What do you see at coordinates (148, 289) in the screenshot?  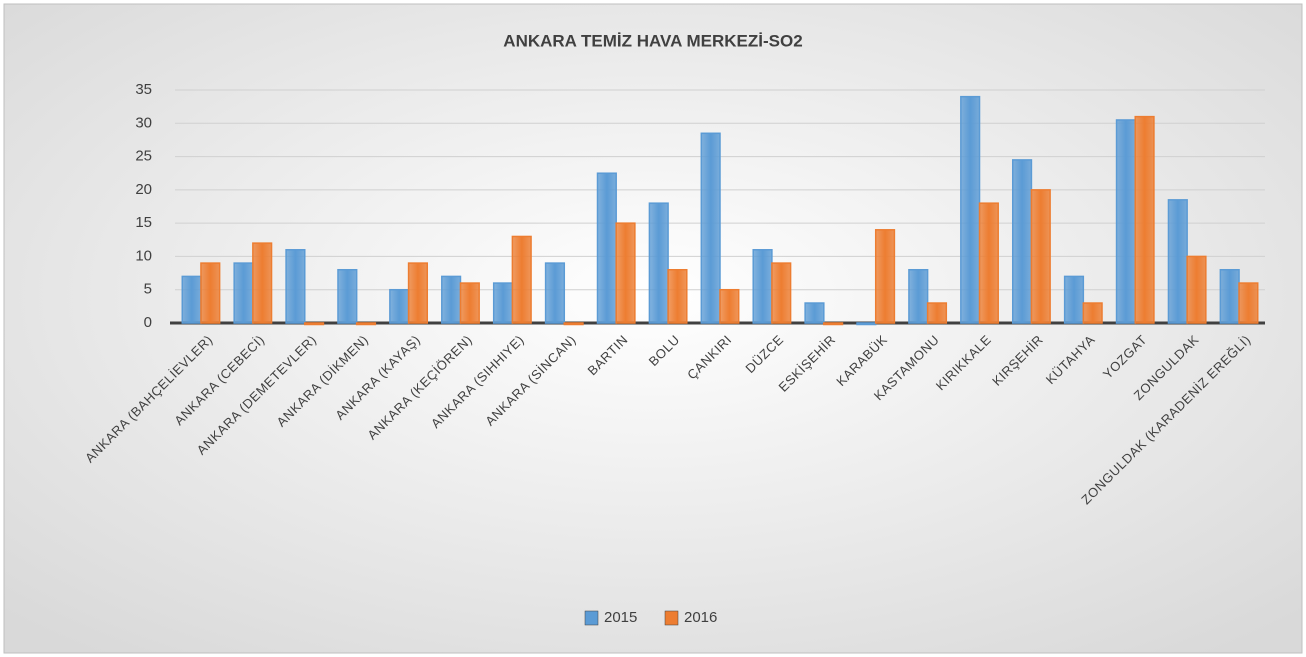 I see `y-tick-label: 5` at bounding box center [148, 289].